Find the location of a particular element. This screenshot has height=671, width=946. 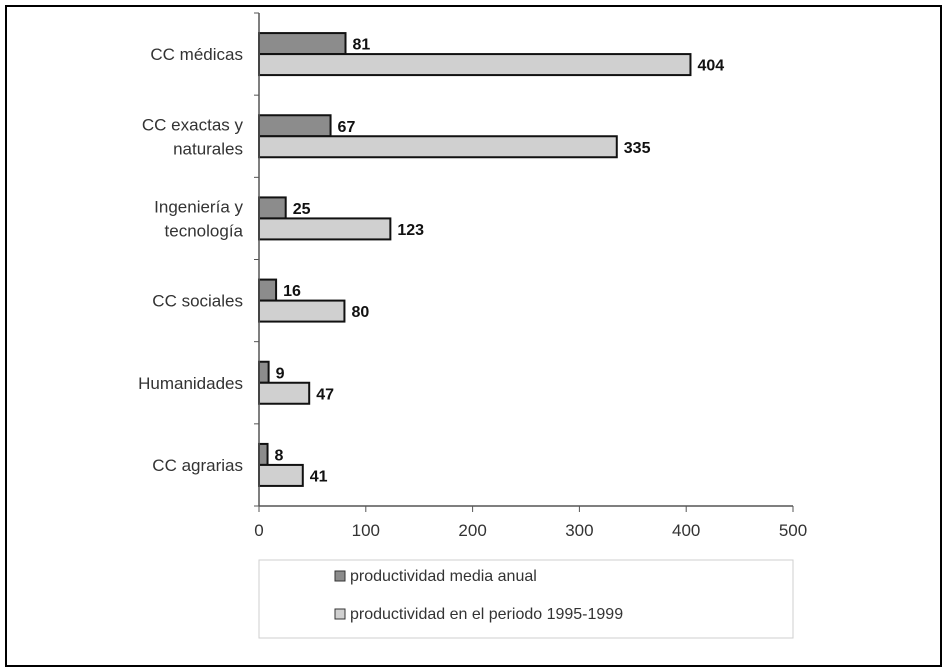

category-label: CC médicas is located at coordinates (196, 54).